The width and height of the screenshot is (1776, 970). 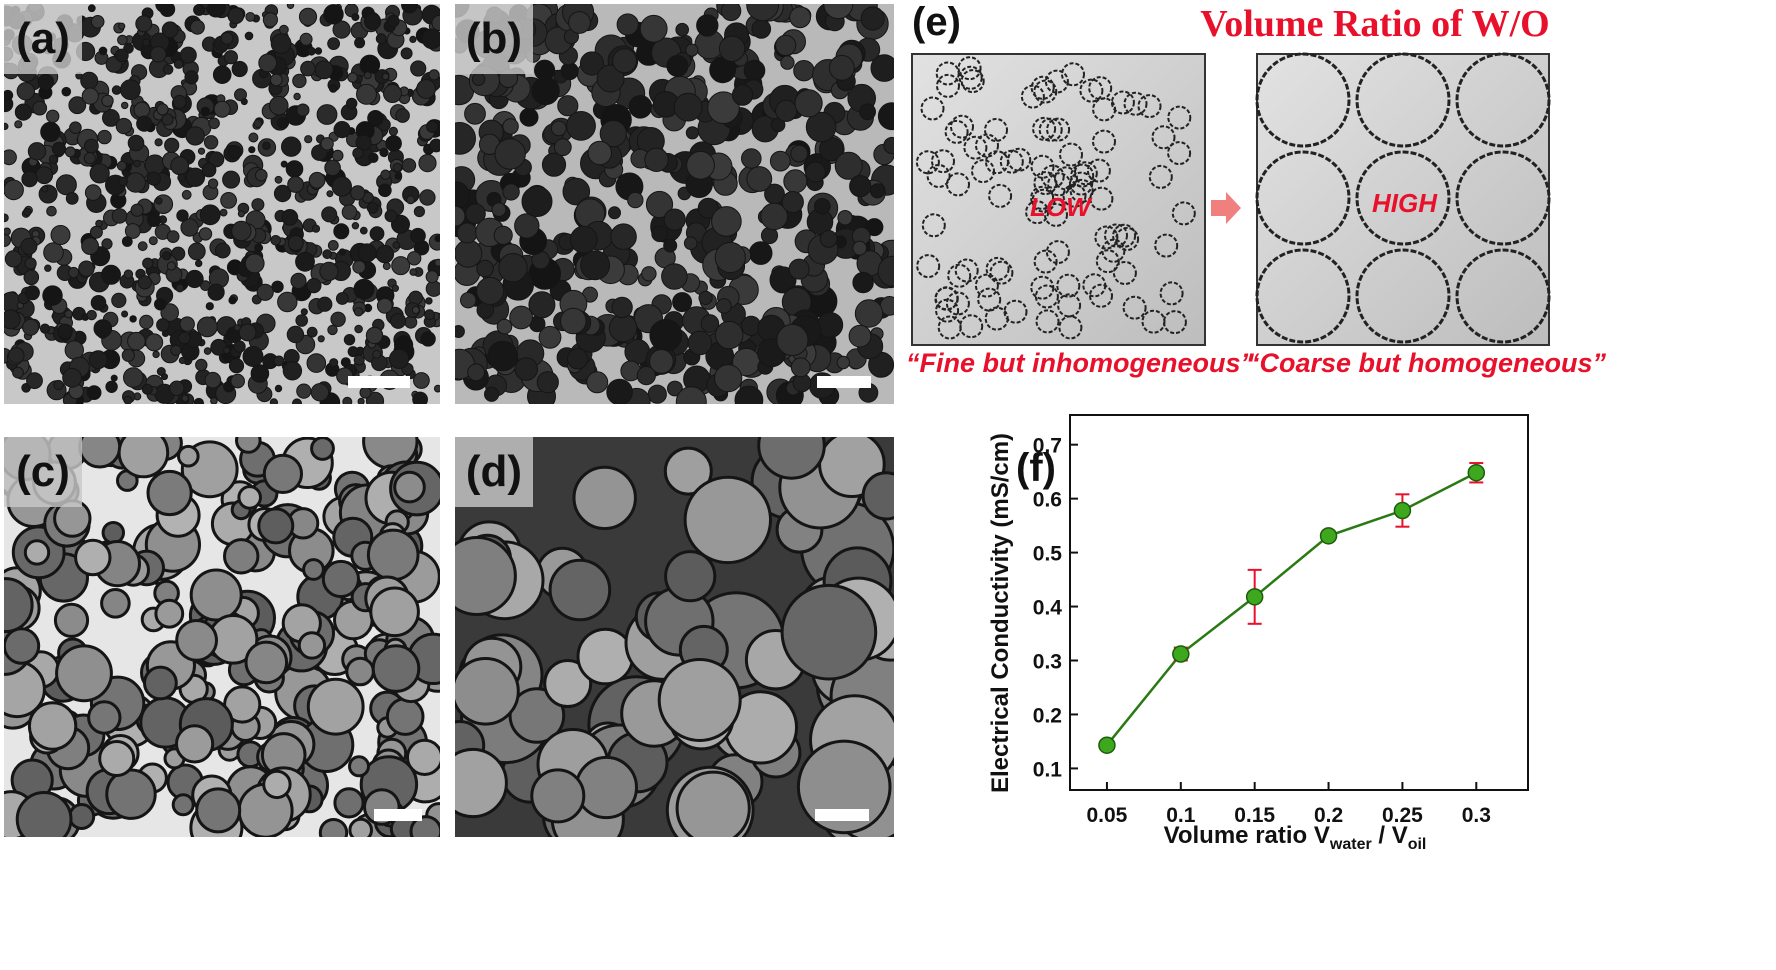 I want to click on micrograph-a: (a), so click(x=222, y=204).